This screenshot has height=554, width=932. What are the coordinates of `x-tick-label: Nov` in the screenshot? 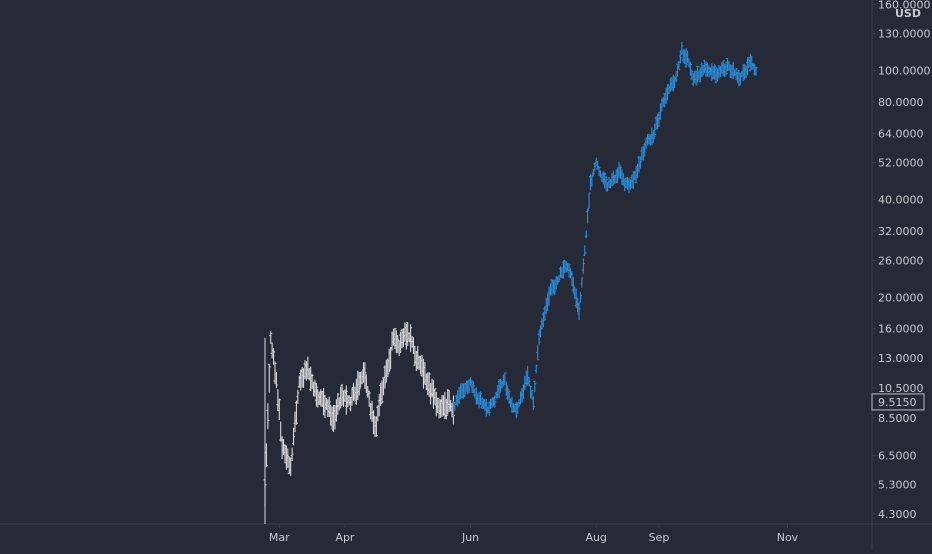 It's located at (788, 537).